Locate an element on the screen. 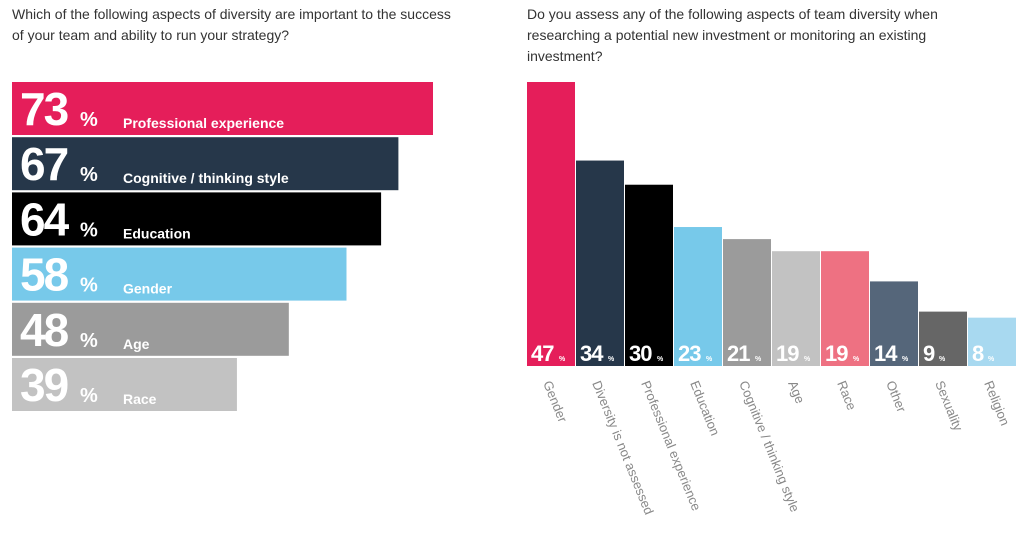  percent-sign-diversity-is-not-assessed: % is located at coordinates (611, 359).